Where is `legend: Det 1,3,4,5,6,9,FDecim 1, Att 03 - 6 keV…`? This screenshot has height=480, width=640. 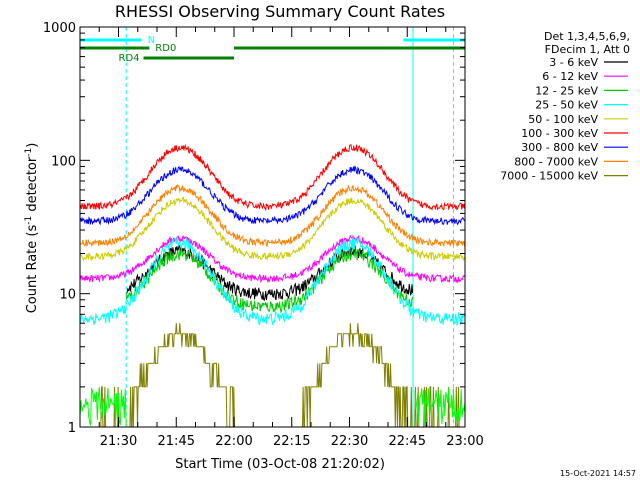
legend: Det 1,3,4,5,6,9,FDecim 1, Att 03 - 6 keV… is located at coordinates (565, 106).